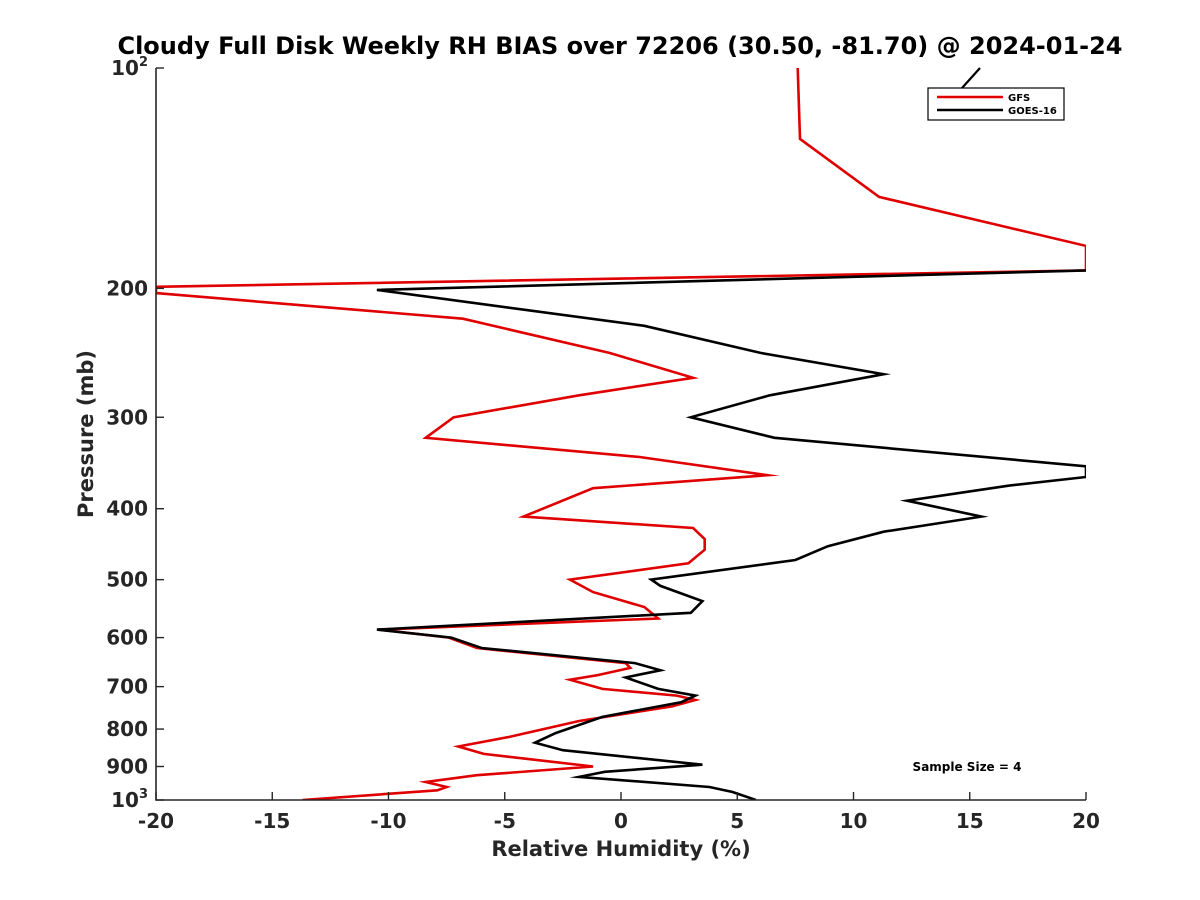 This screenshot has height=900, width=1200. Describe the element at coordinates (127, 729) in the screenshot. I see `y-tick-label: 800` at that location.